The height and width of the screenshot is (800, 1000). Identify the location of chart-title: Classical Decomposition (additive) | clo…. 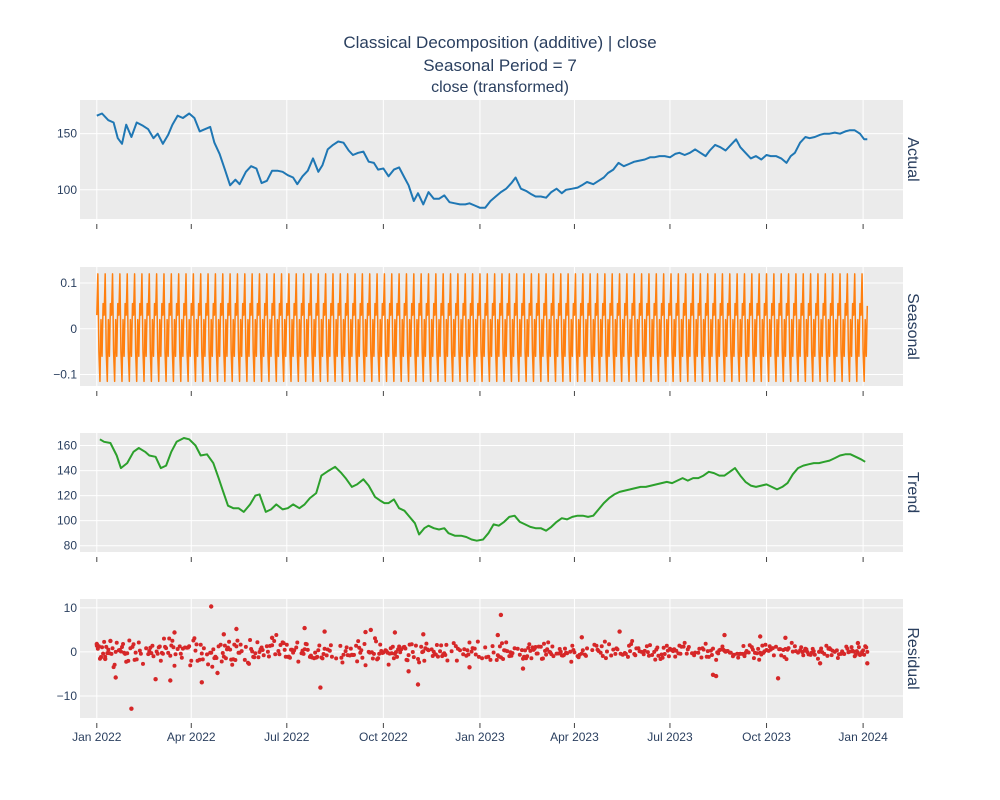
(500, 42).